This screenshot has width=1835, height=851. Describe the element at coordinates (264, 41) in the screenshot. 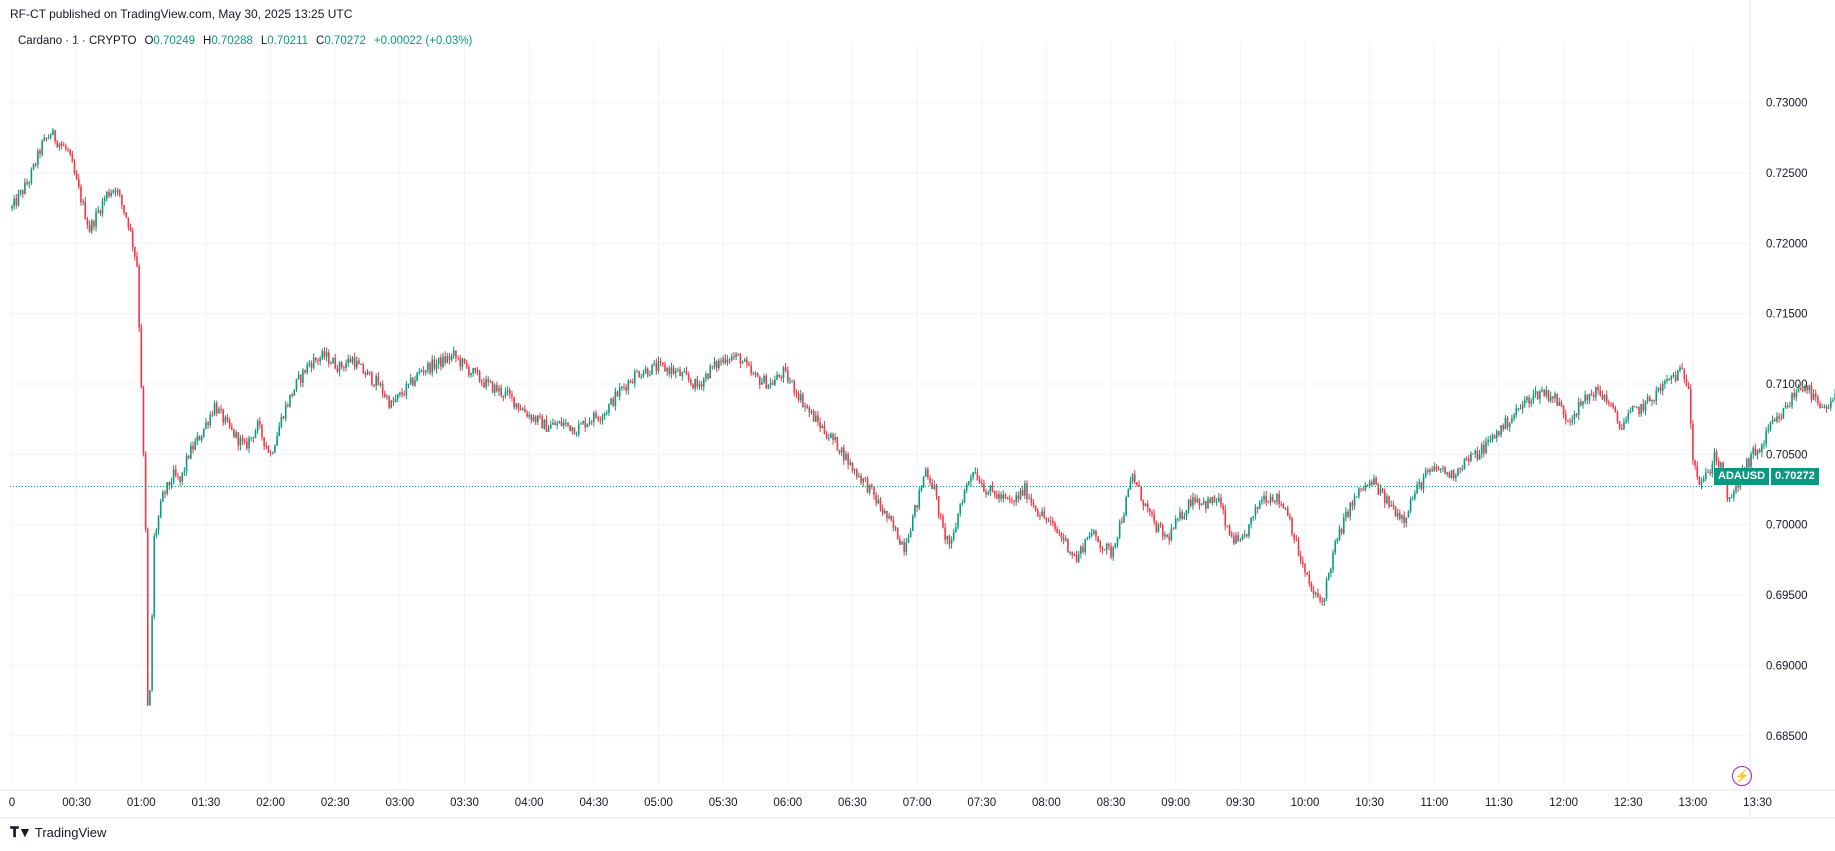

I see `low-label: L` at that location.